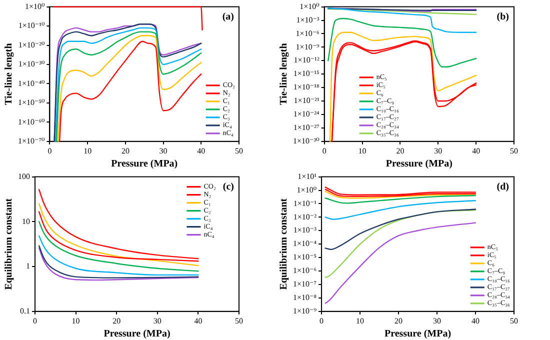 Image resolution: width=550 pixels, height=340 pixels. Describe the element at coordinates (305, 217) in the screenshot. I see `y-tick-label: 1×10⁻²` at that location.